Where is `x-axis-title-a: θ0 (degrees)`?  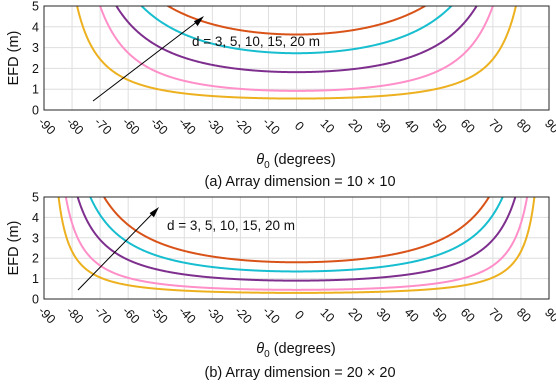 x-axis-title-a: θ0 (degrees) is located at coordinates (296, 161).